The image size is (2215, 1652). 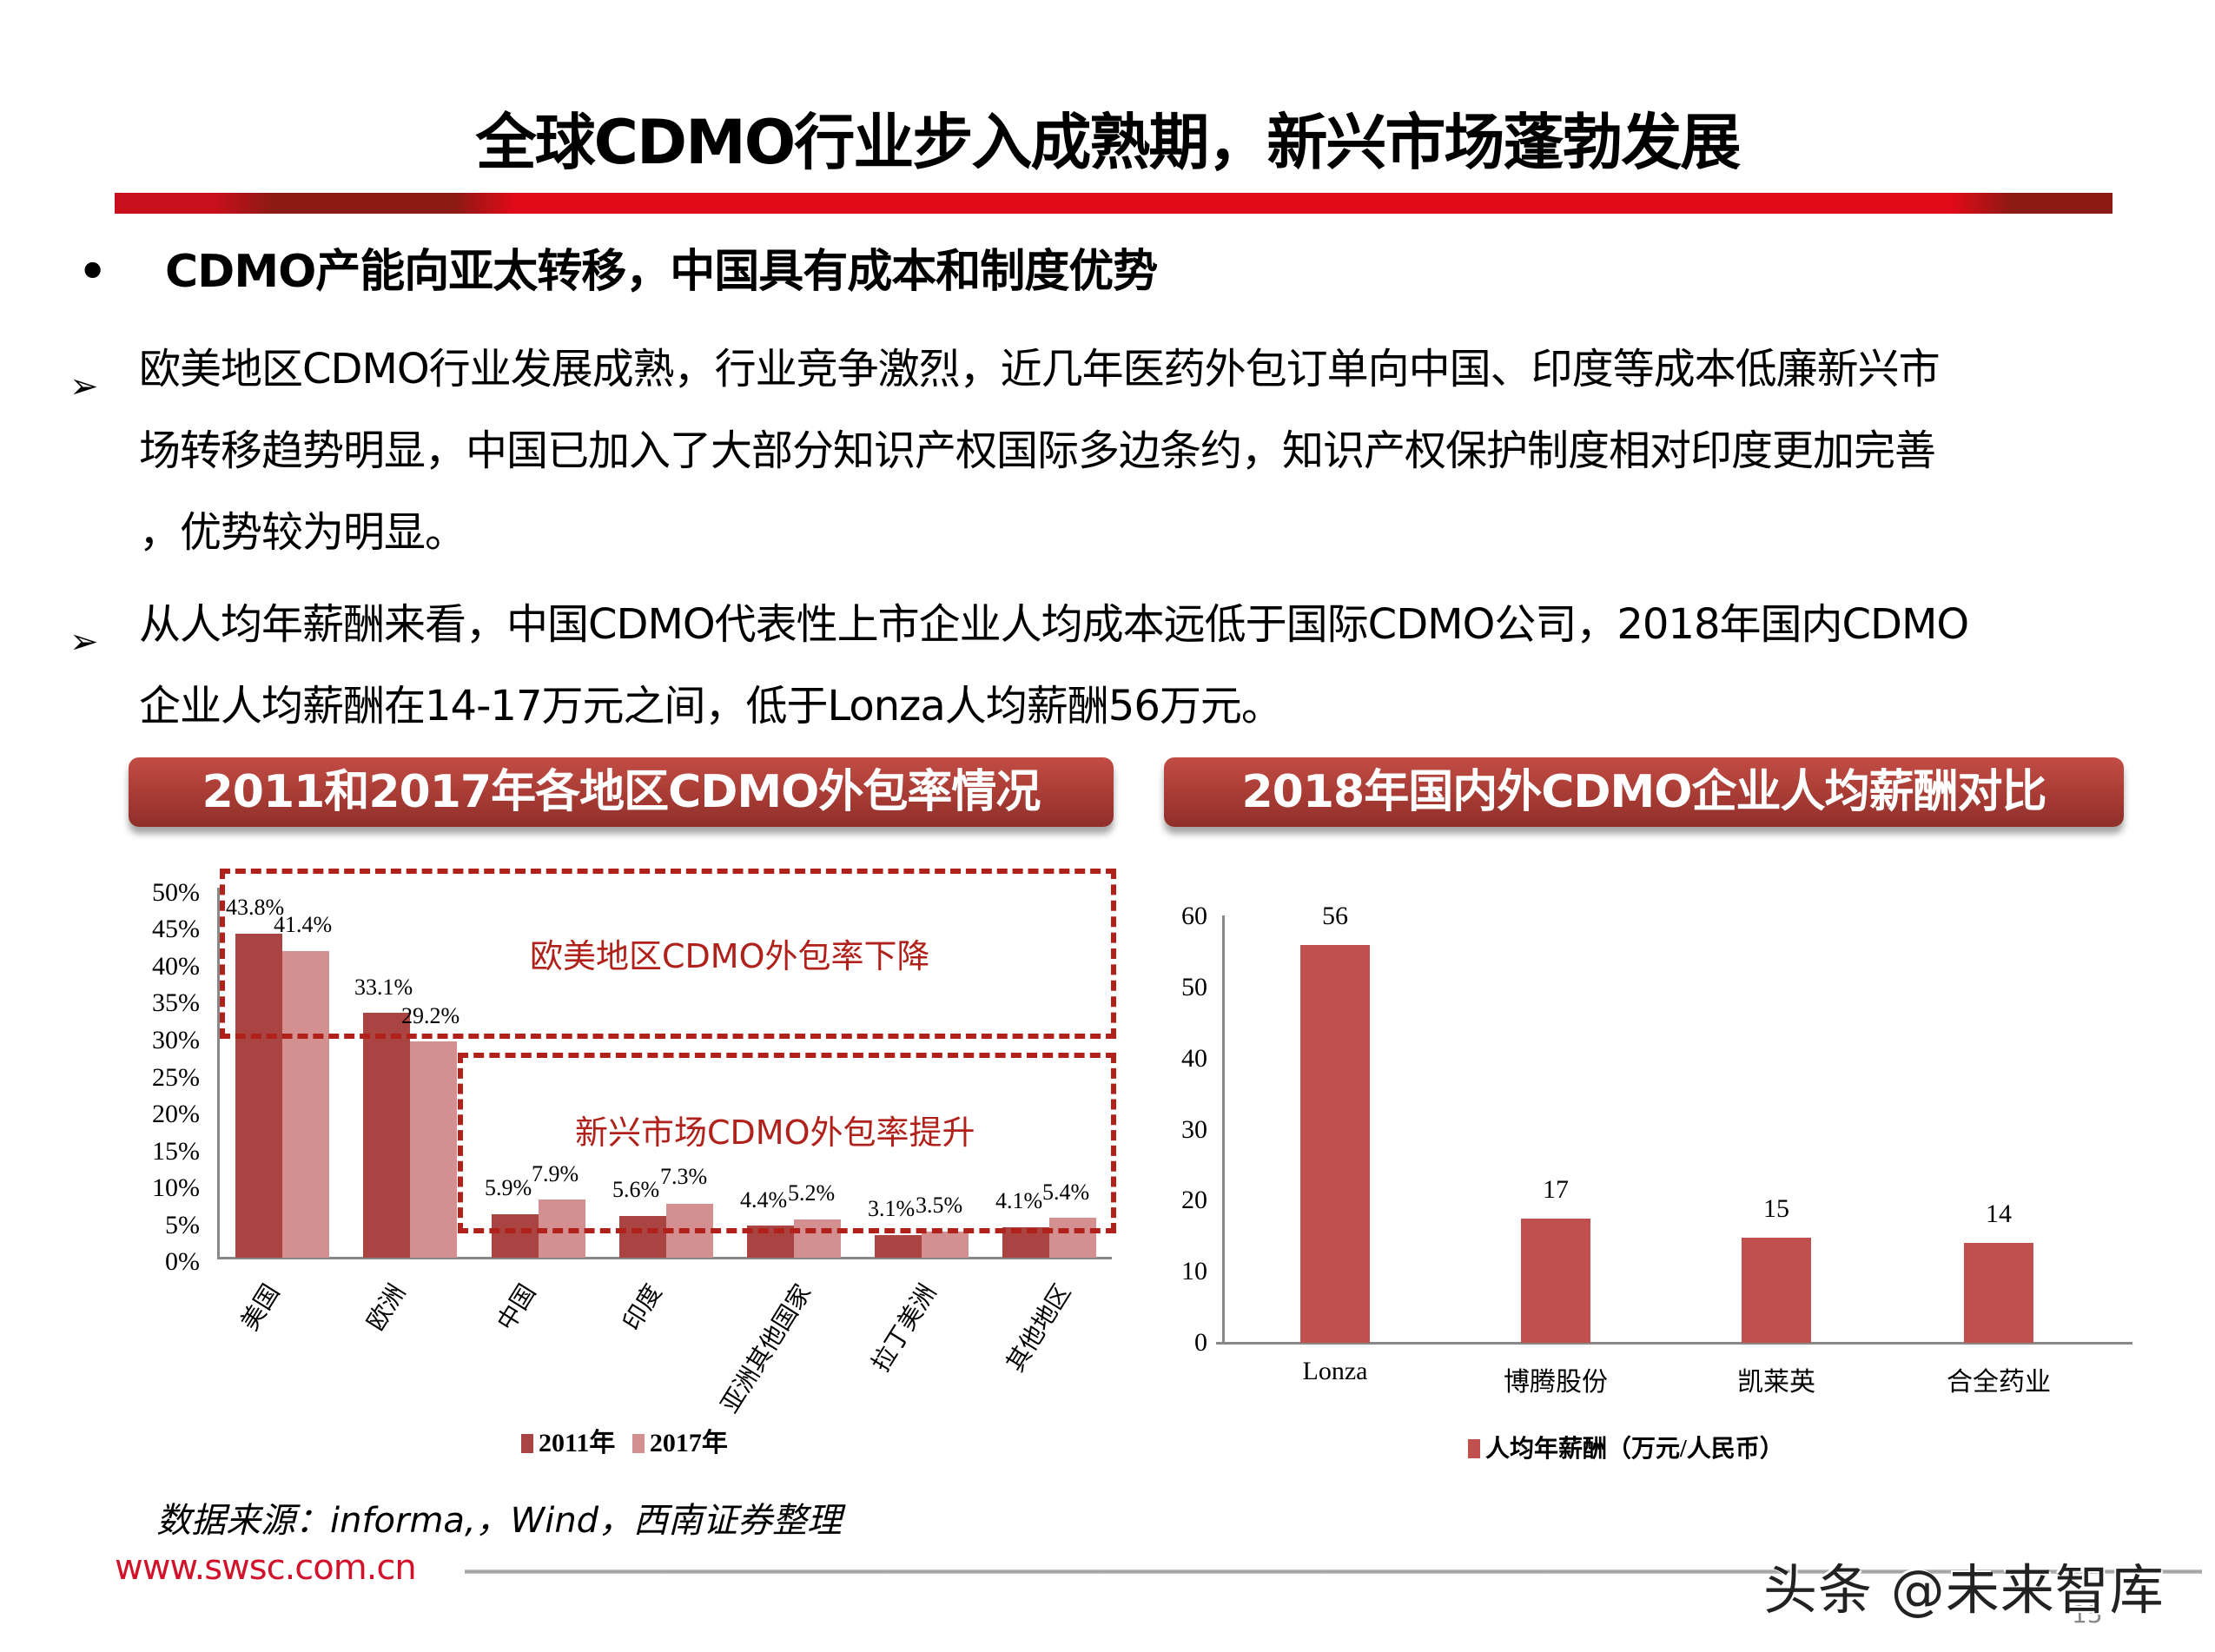 What do you see at coordinates (642, 1237) in the screenshot?
I see `bar-2011-india` at bounding box center [642, 1237].